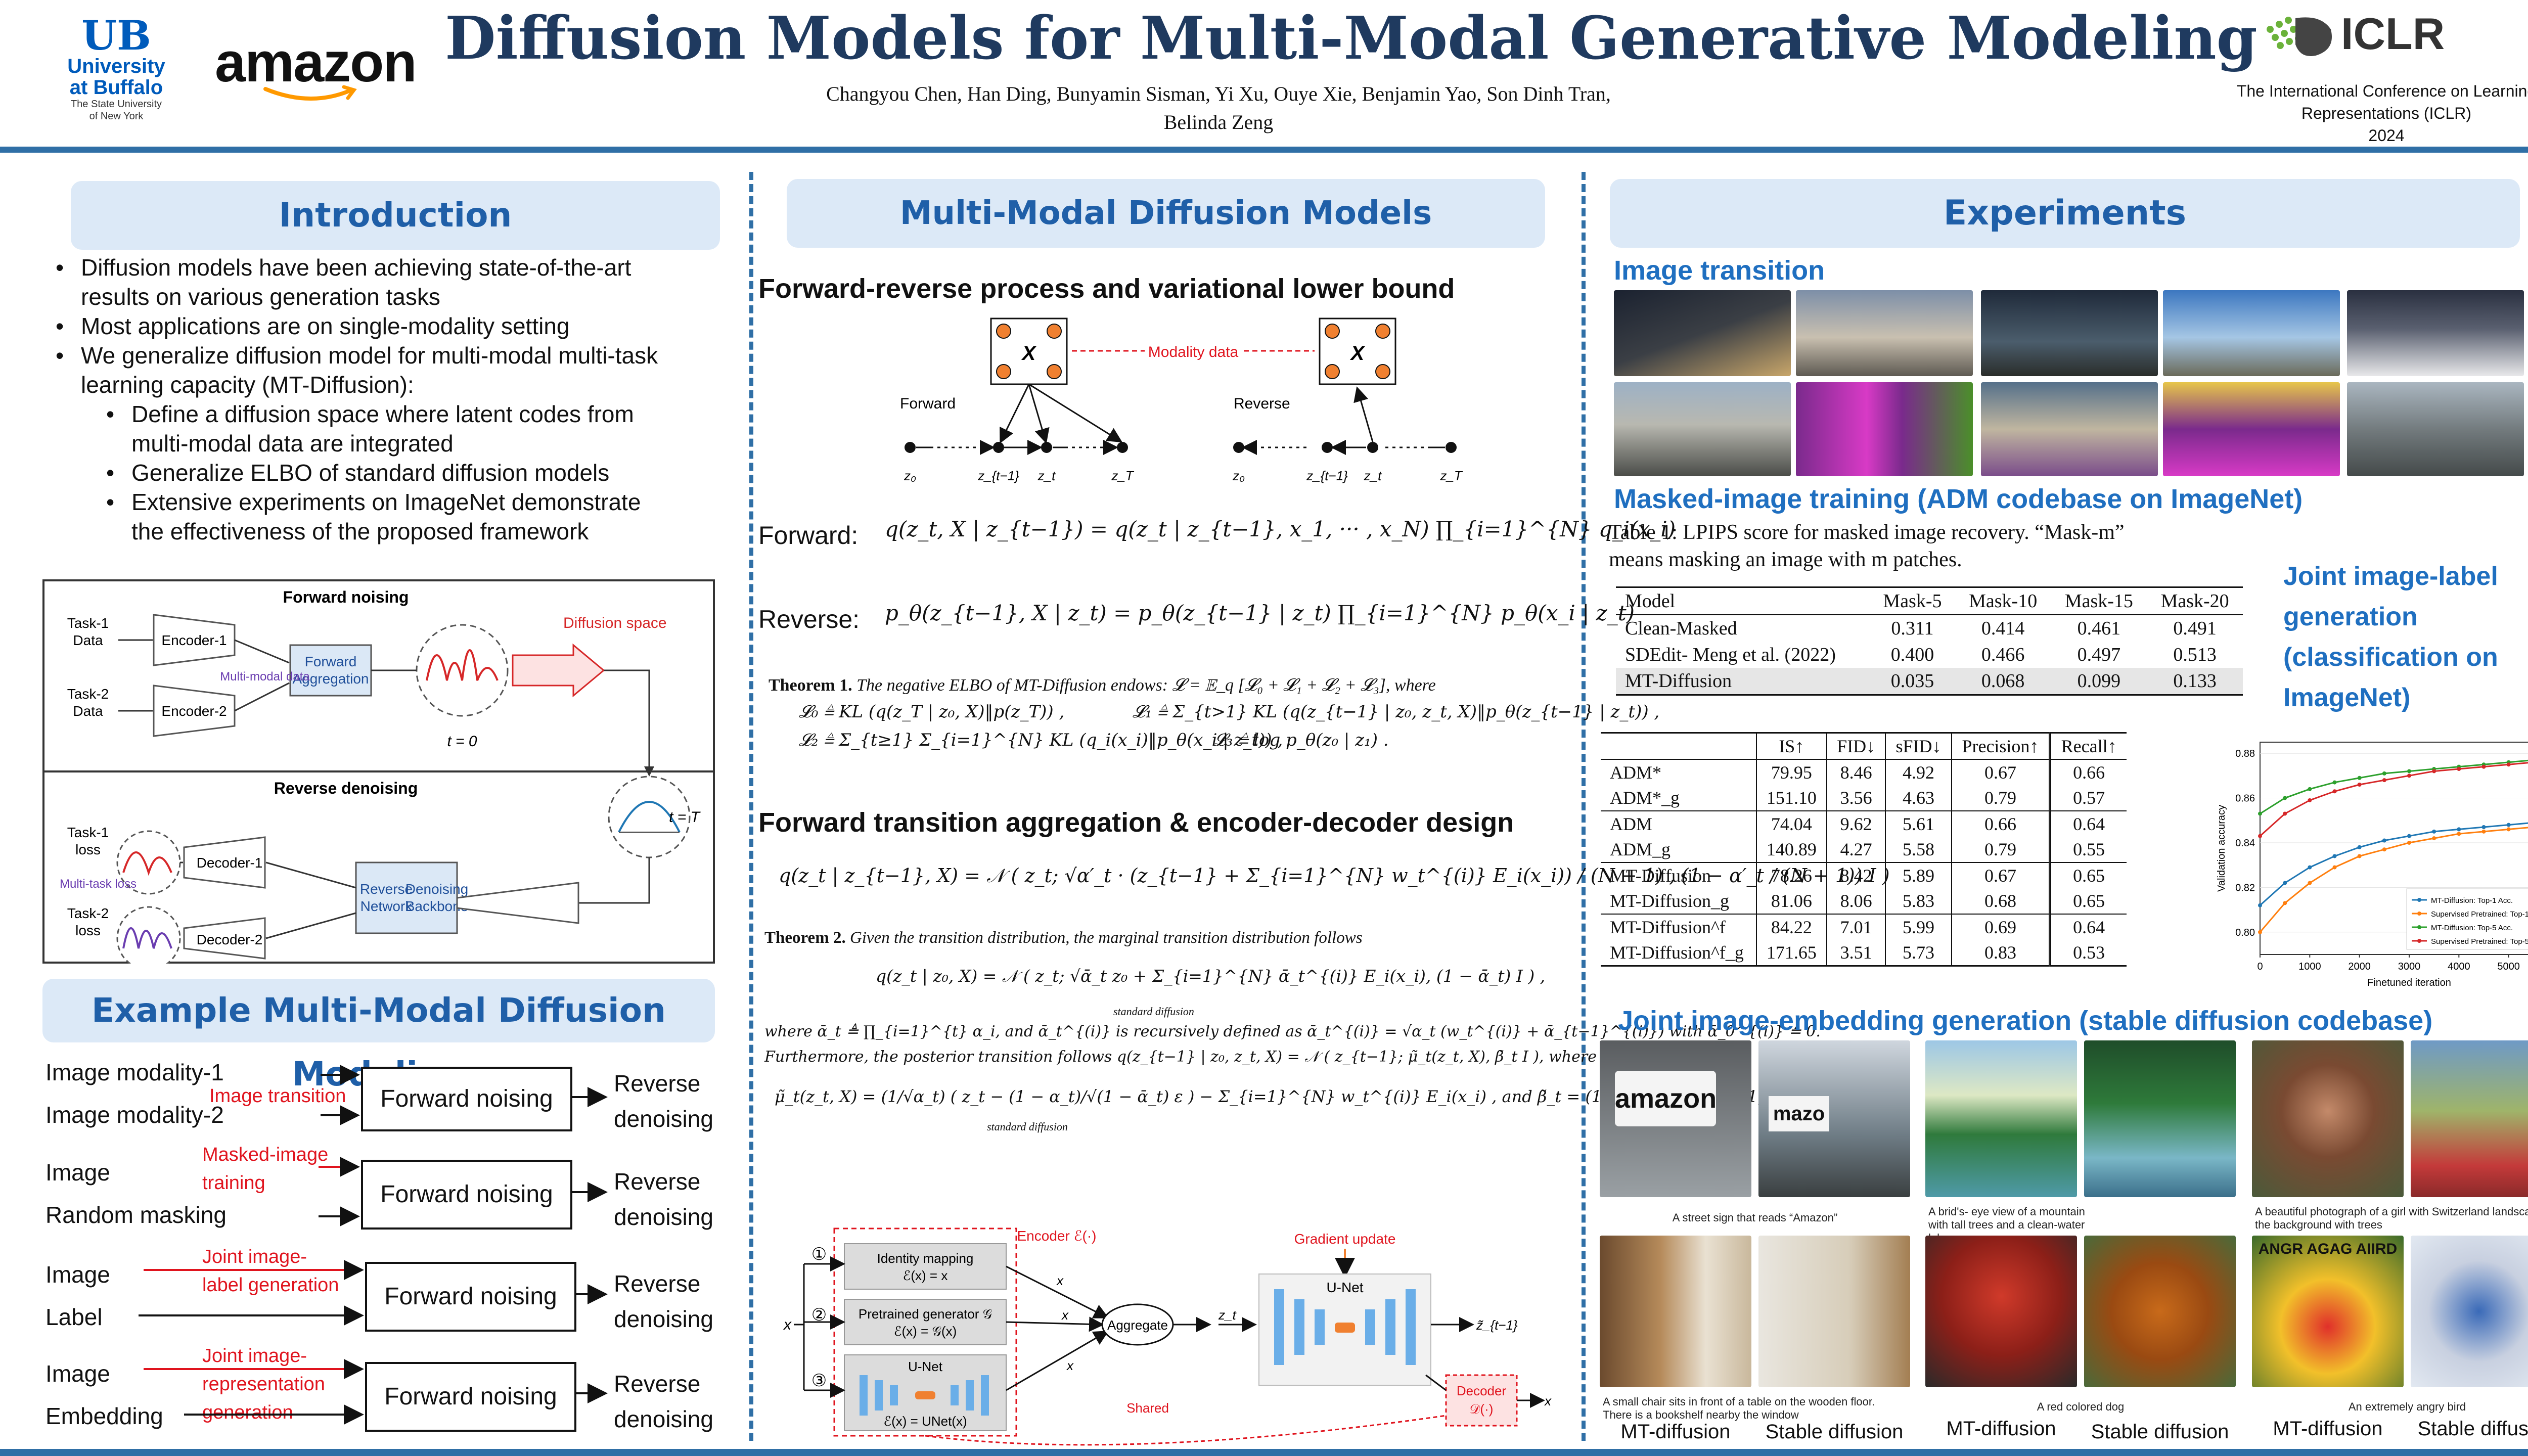 The image size is (2528, 1456). Describe the element at coordinates (1166, 213) in the screenshot. I see `mmdm-heading: Multi-Modal Diffusion Models` at that location.